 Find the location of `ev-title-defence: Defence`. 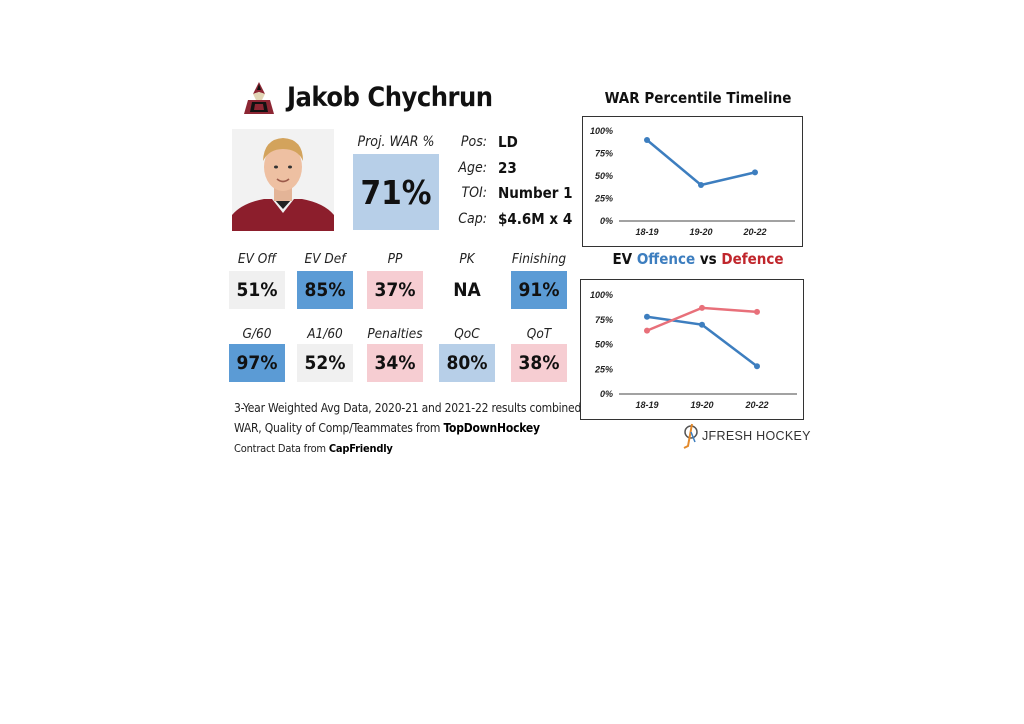

ev-title-defence: Defence is located at coordinates (752, 259).